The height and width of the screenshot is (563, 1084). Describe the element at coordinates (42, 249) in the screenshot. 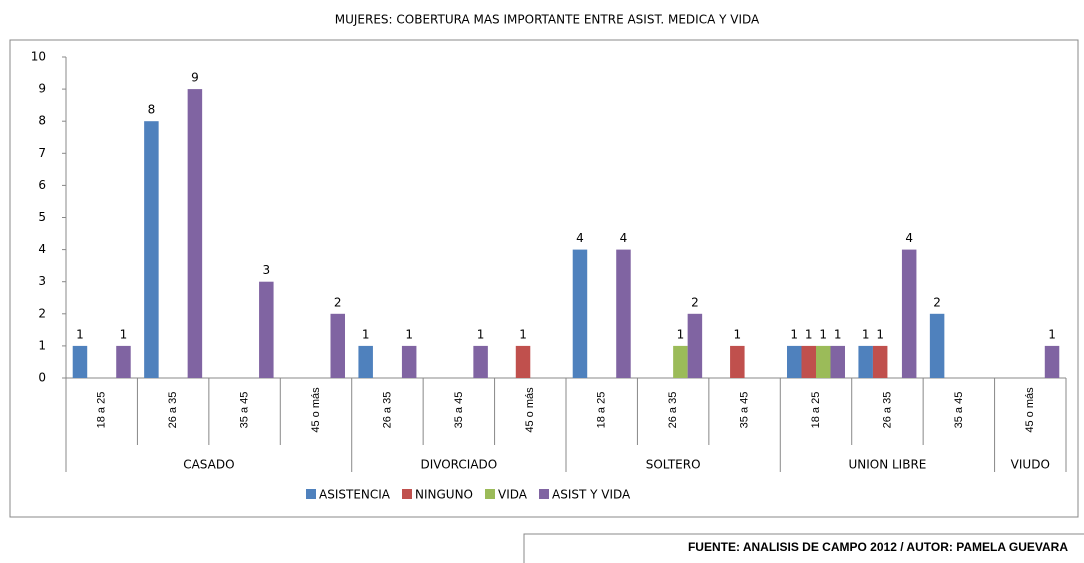

I see `y-tick-label: 4` at that location.